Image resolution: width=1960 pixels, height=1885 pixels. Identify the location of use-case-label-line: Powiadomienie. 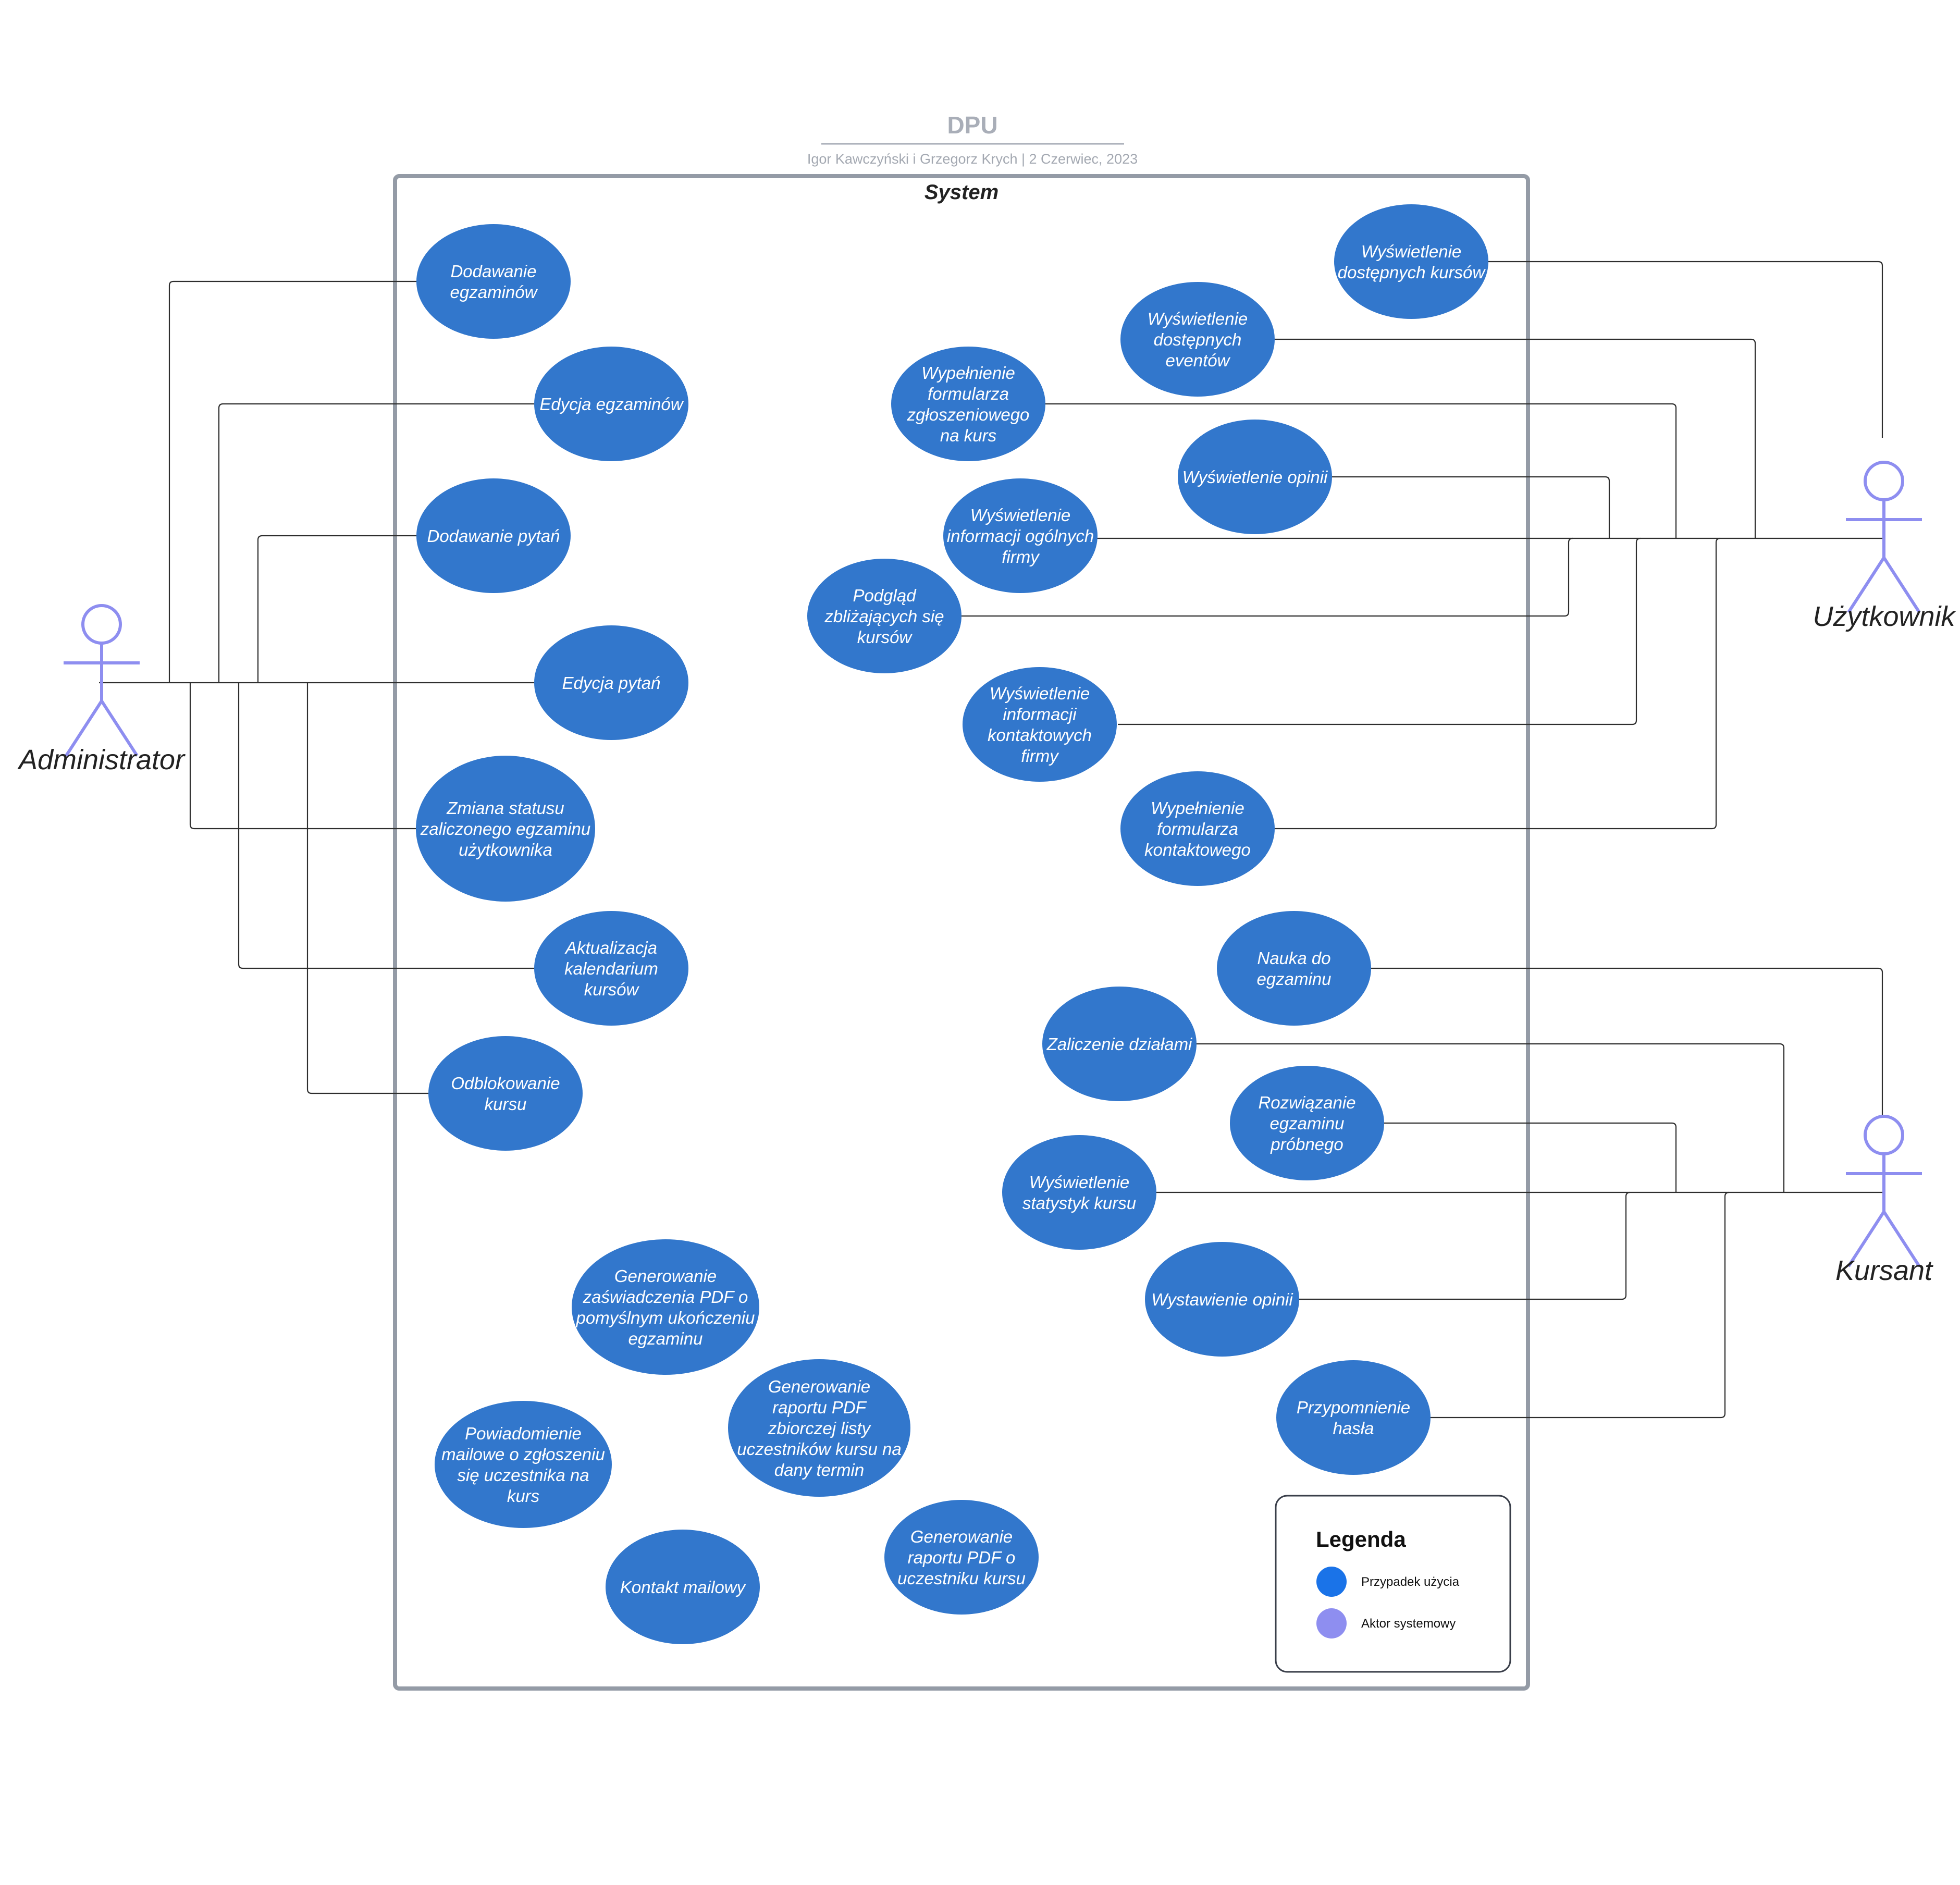
(523, 1433).